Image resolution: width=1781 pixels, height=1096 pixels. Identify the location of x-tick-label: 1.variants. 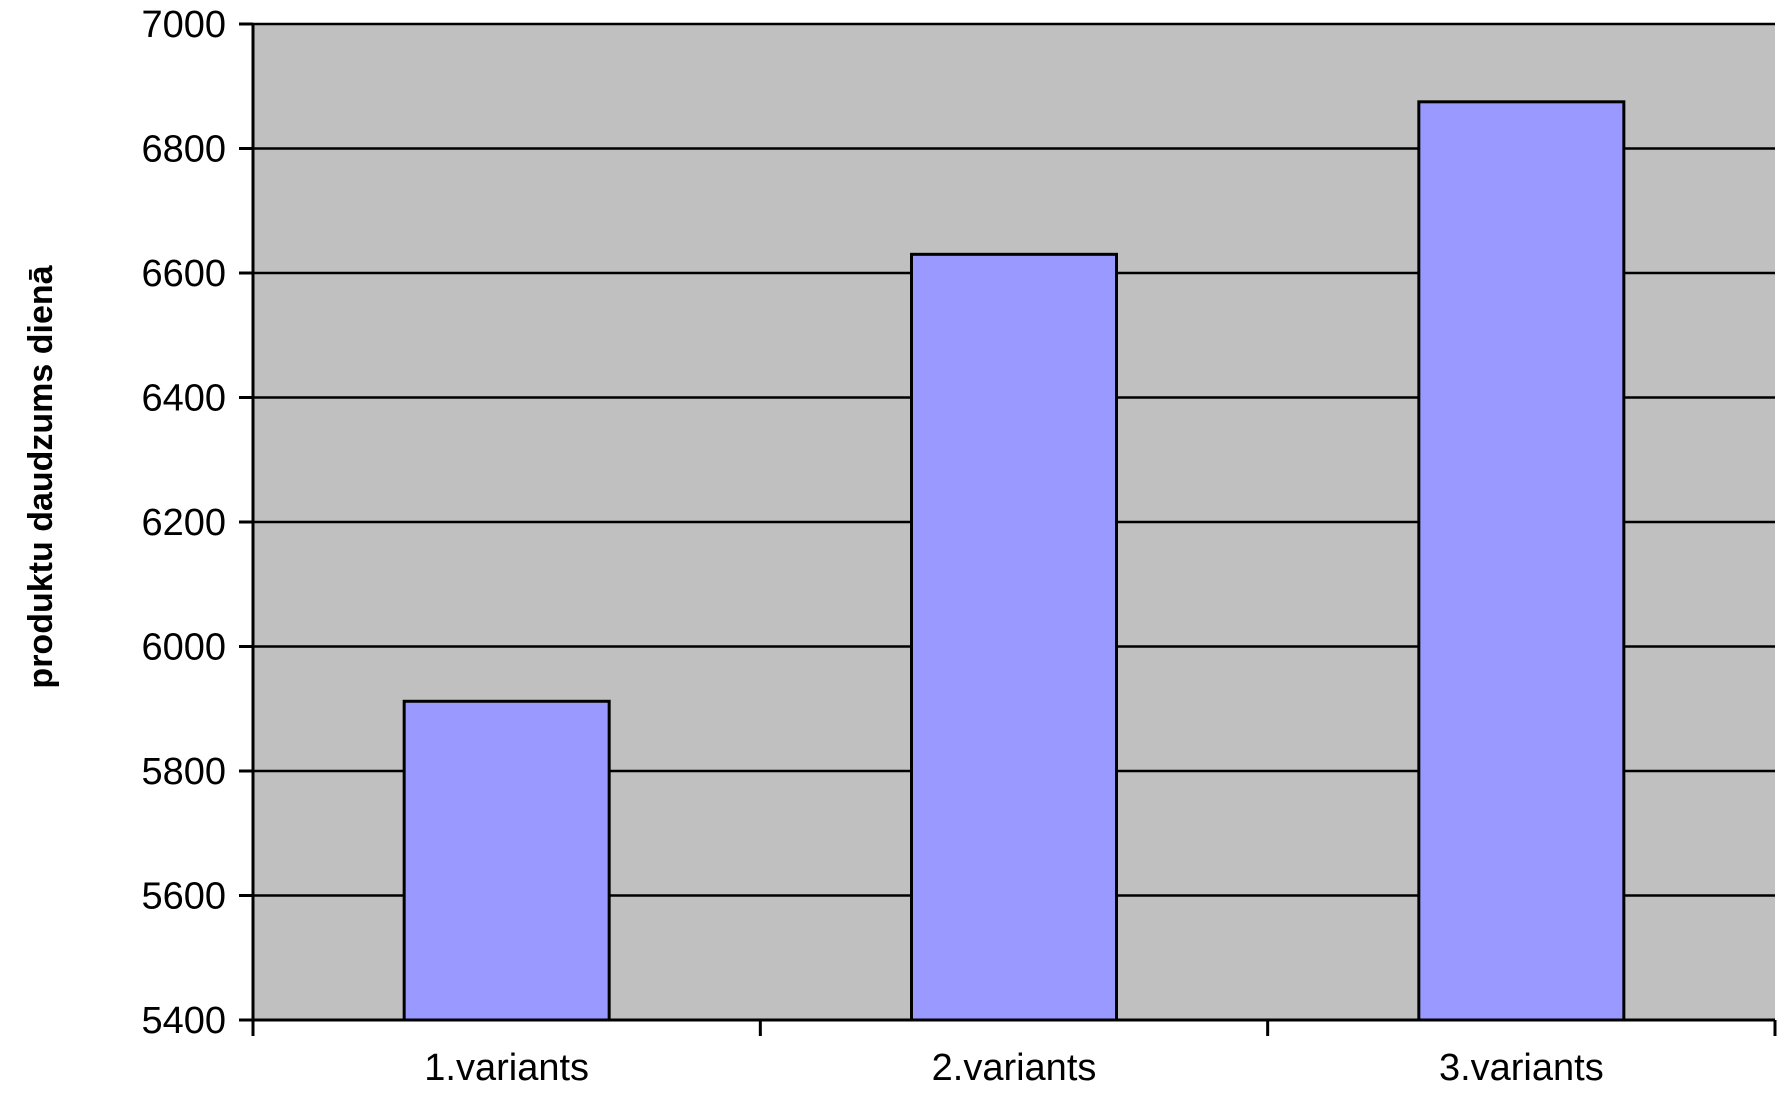
(506, 1068).